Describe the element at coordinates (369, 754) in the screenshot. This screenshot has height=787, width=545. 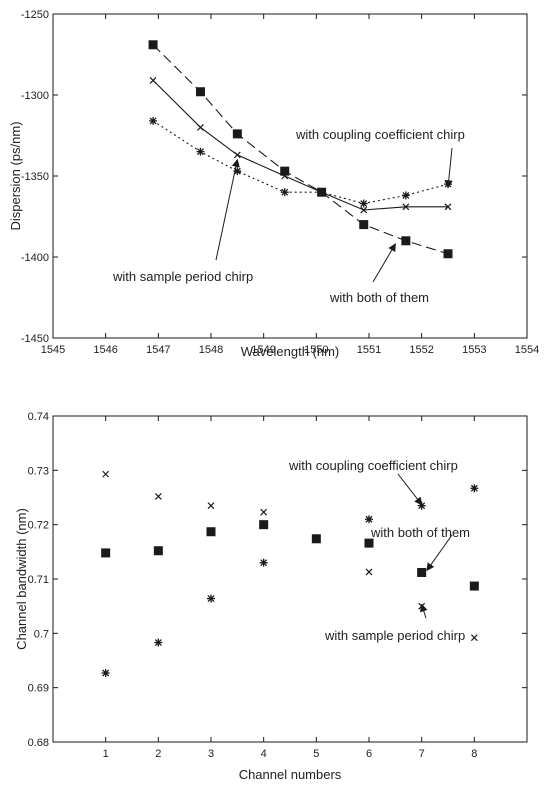
I see `x-tick-label: 6` at that location.